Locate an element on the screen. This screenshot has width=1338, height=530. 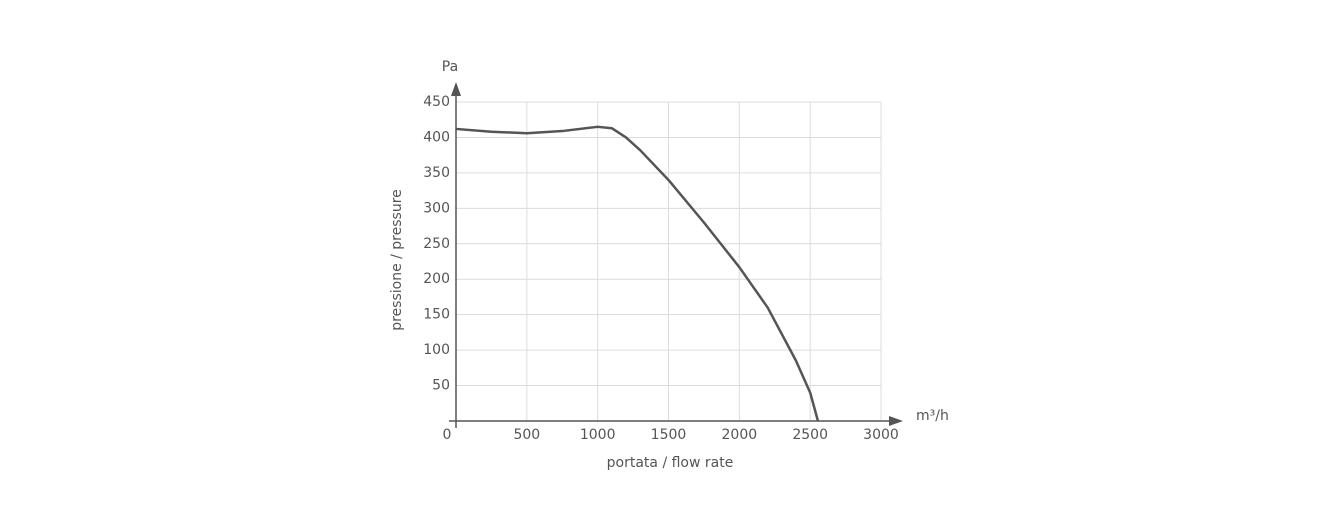
y-tick-label: 200 is located at coordinates (436, 279).